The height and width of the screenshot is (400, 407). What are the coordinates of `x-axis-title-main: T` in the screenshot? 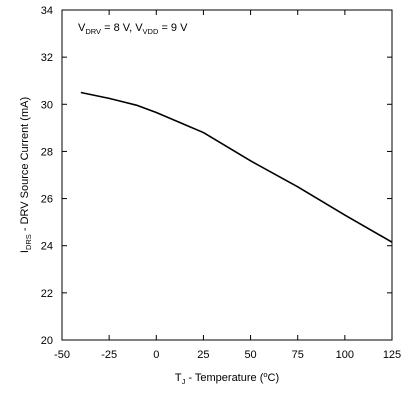 It's located at (178, 378).